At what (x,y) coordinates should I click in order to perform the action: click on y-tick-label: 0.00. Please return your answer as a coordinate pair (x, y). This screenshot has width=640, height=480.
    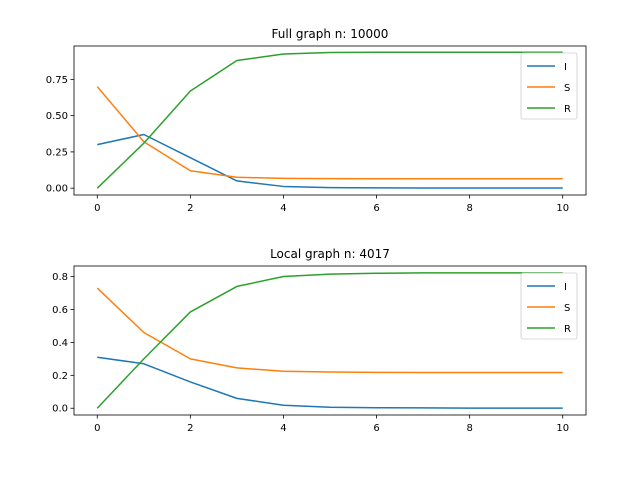
    Looking at the image, I should click on (57, 189).